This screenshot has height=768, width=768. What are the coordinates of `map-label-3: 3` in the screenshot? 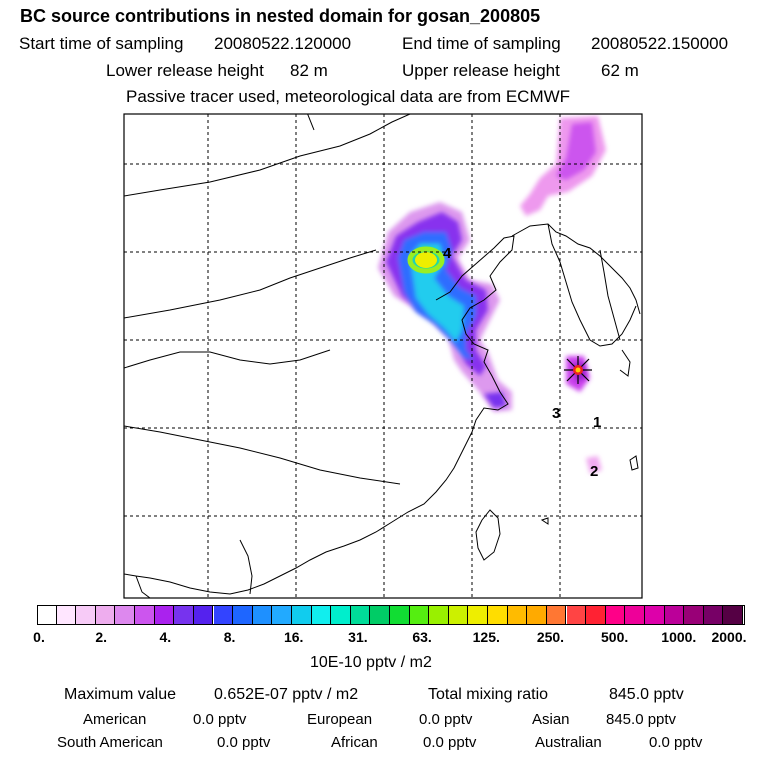 It's located at (556, 413).